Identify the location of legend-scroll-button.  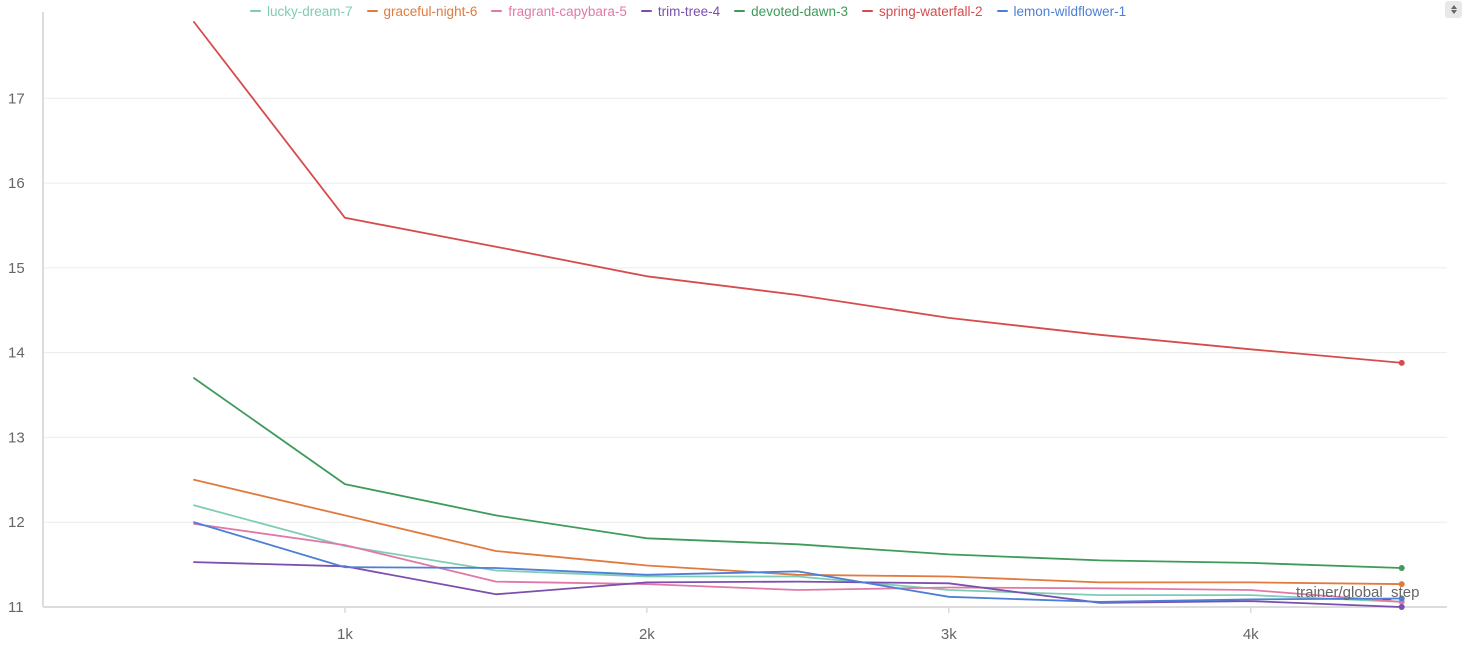
(1453, 9).